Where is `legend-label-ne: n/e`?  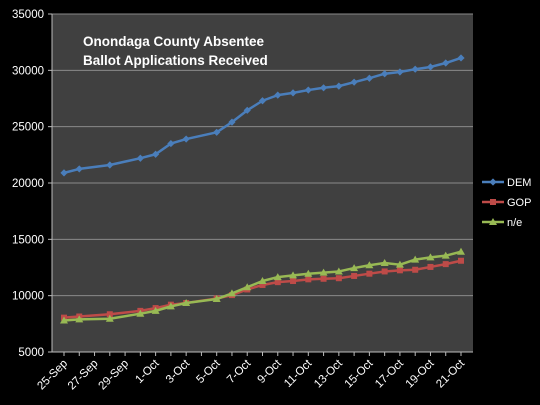 legend-label-ne: n/e is located at coordinates (514, 223).